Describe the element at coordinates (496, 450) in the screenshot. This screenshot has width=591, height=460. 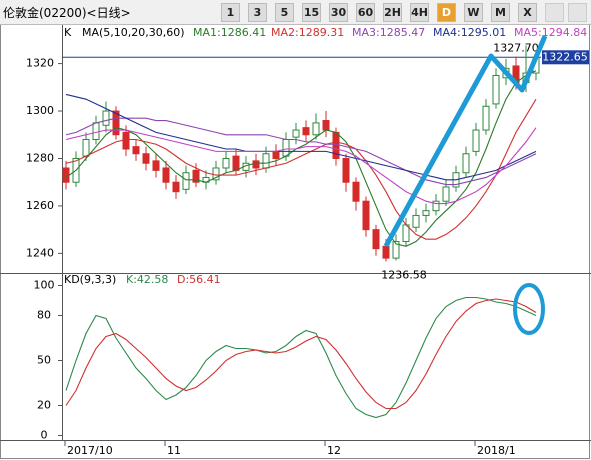
I see `x-tick-label: 2018/1` at that location.